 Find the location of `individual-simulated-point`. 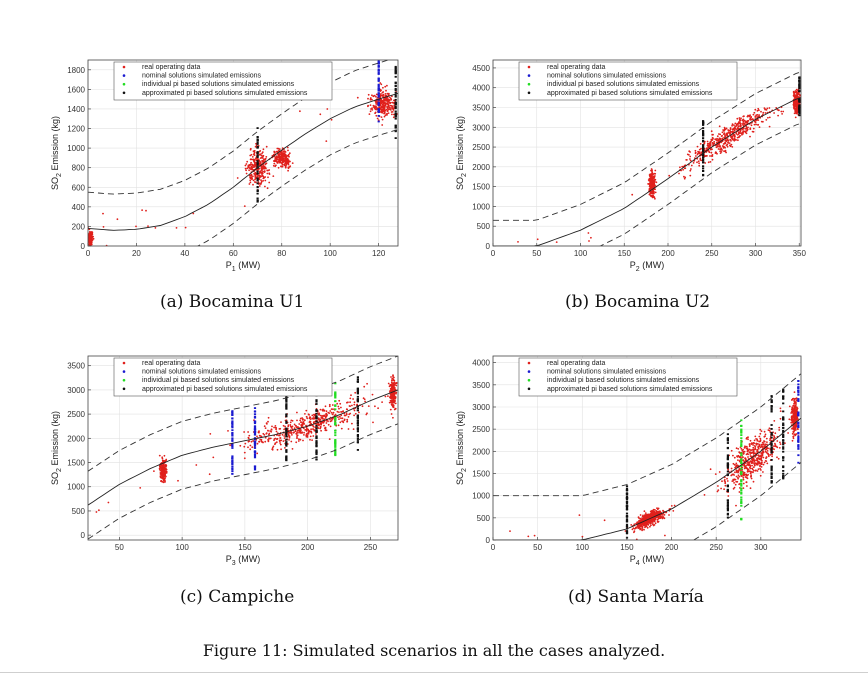

individual-simulated-point is located at coordinates (335, 444).